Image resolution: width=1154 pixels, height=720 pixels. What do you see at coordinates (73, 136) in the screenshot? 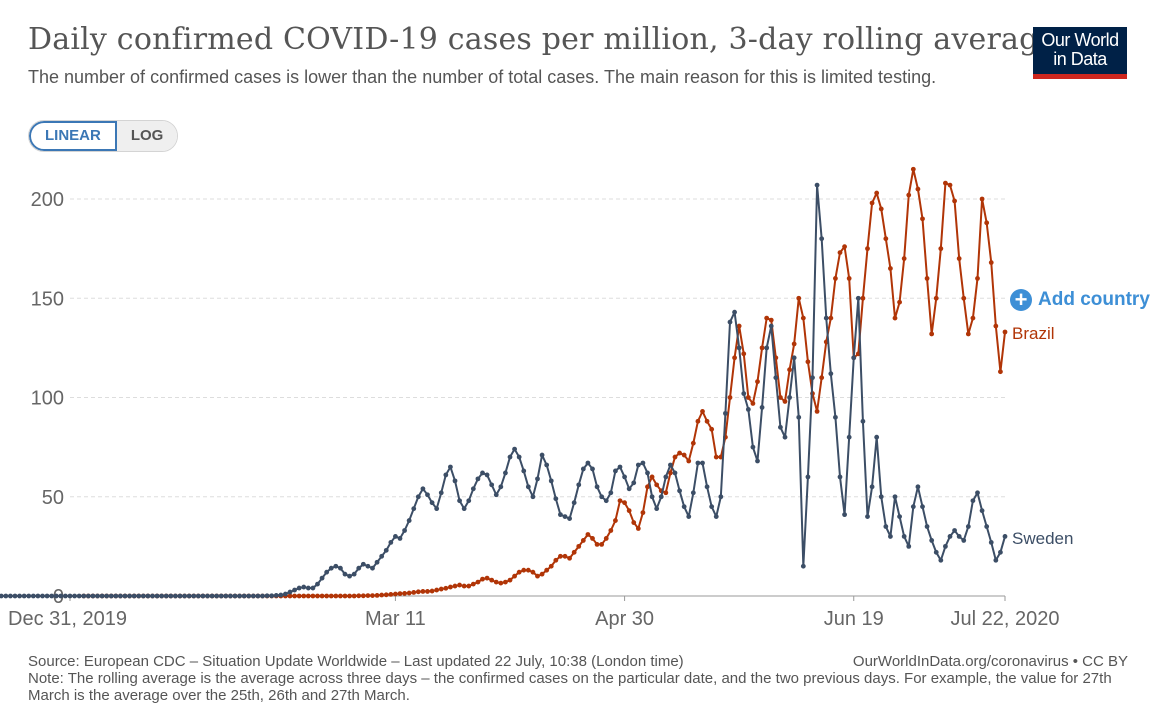
I see `linear-scale-button: LINEAR` at bounding box center [73, 136].